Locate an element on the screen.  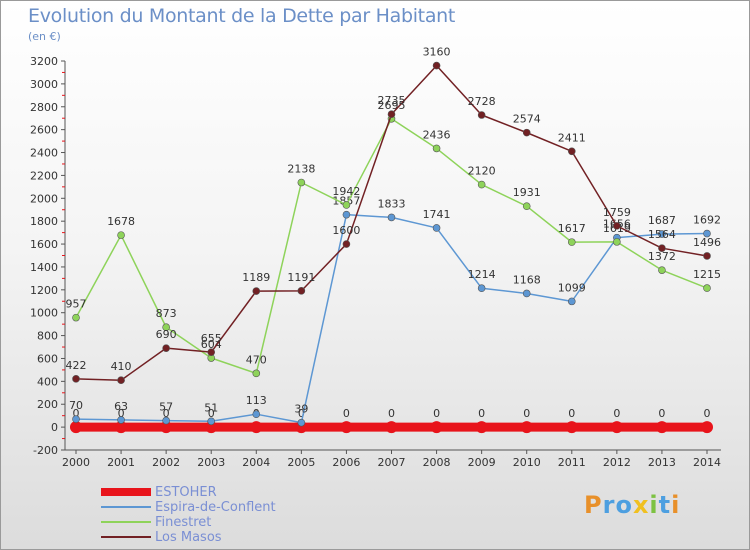
y-tick-label: 2000 is located at coordinates (44, 198).